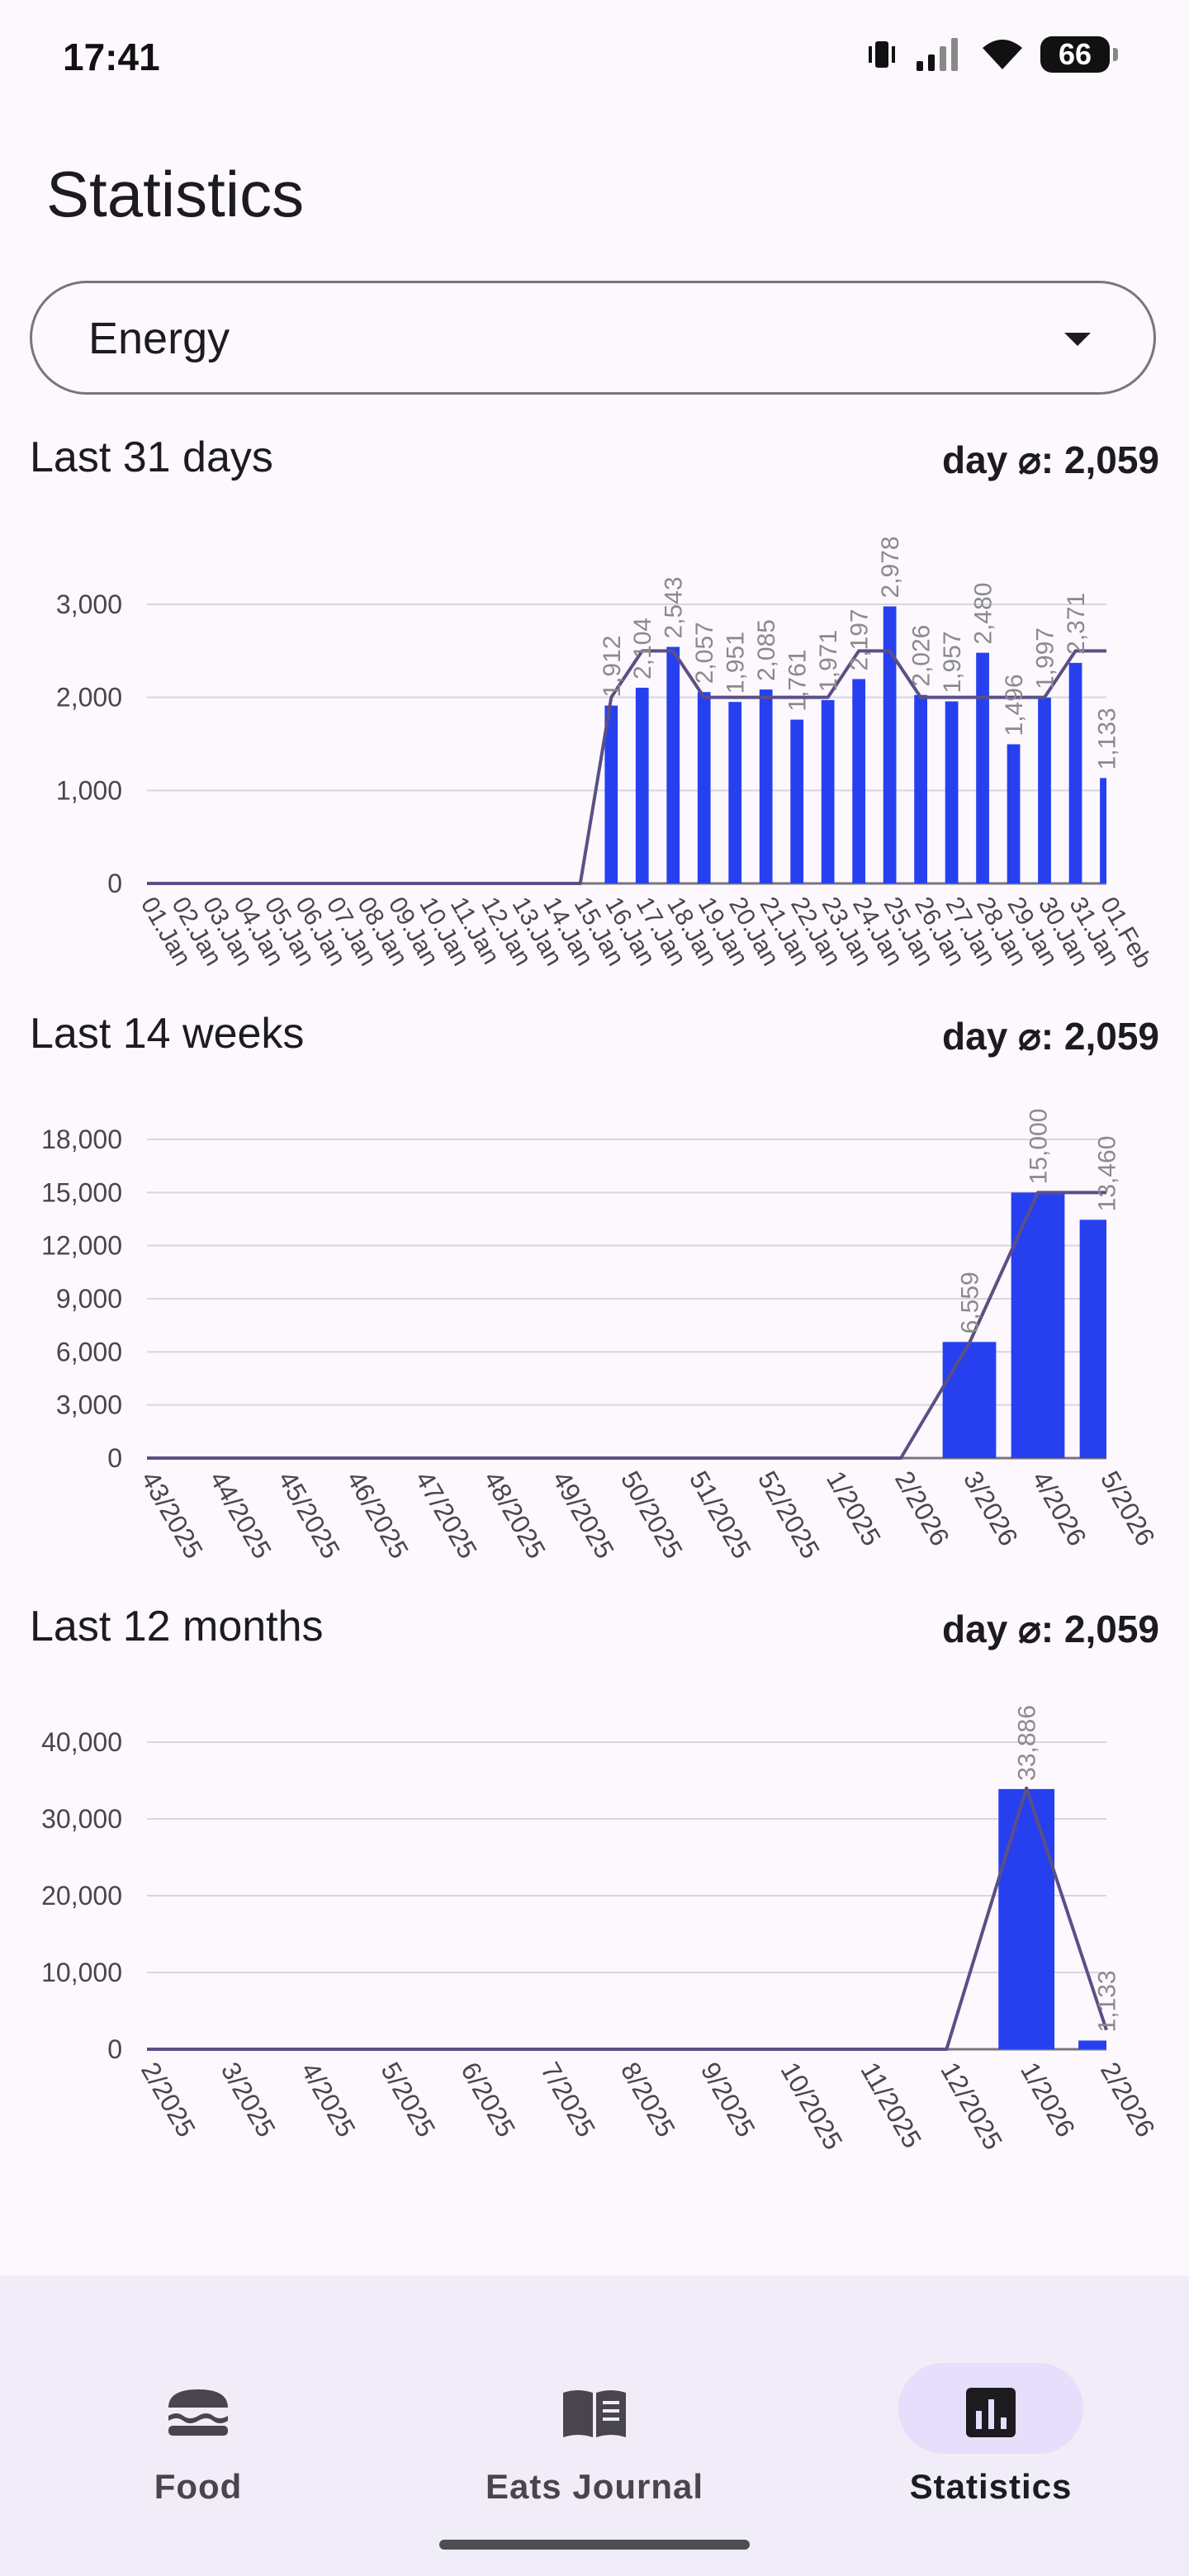 The height and width of the screenshot is (2576, 1189). I want to click on metric-dropdown: Energy, so click(593, 338).